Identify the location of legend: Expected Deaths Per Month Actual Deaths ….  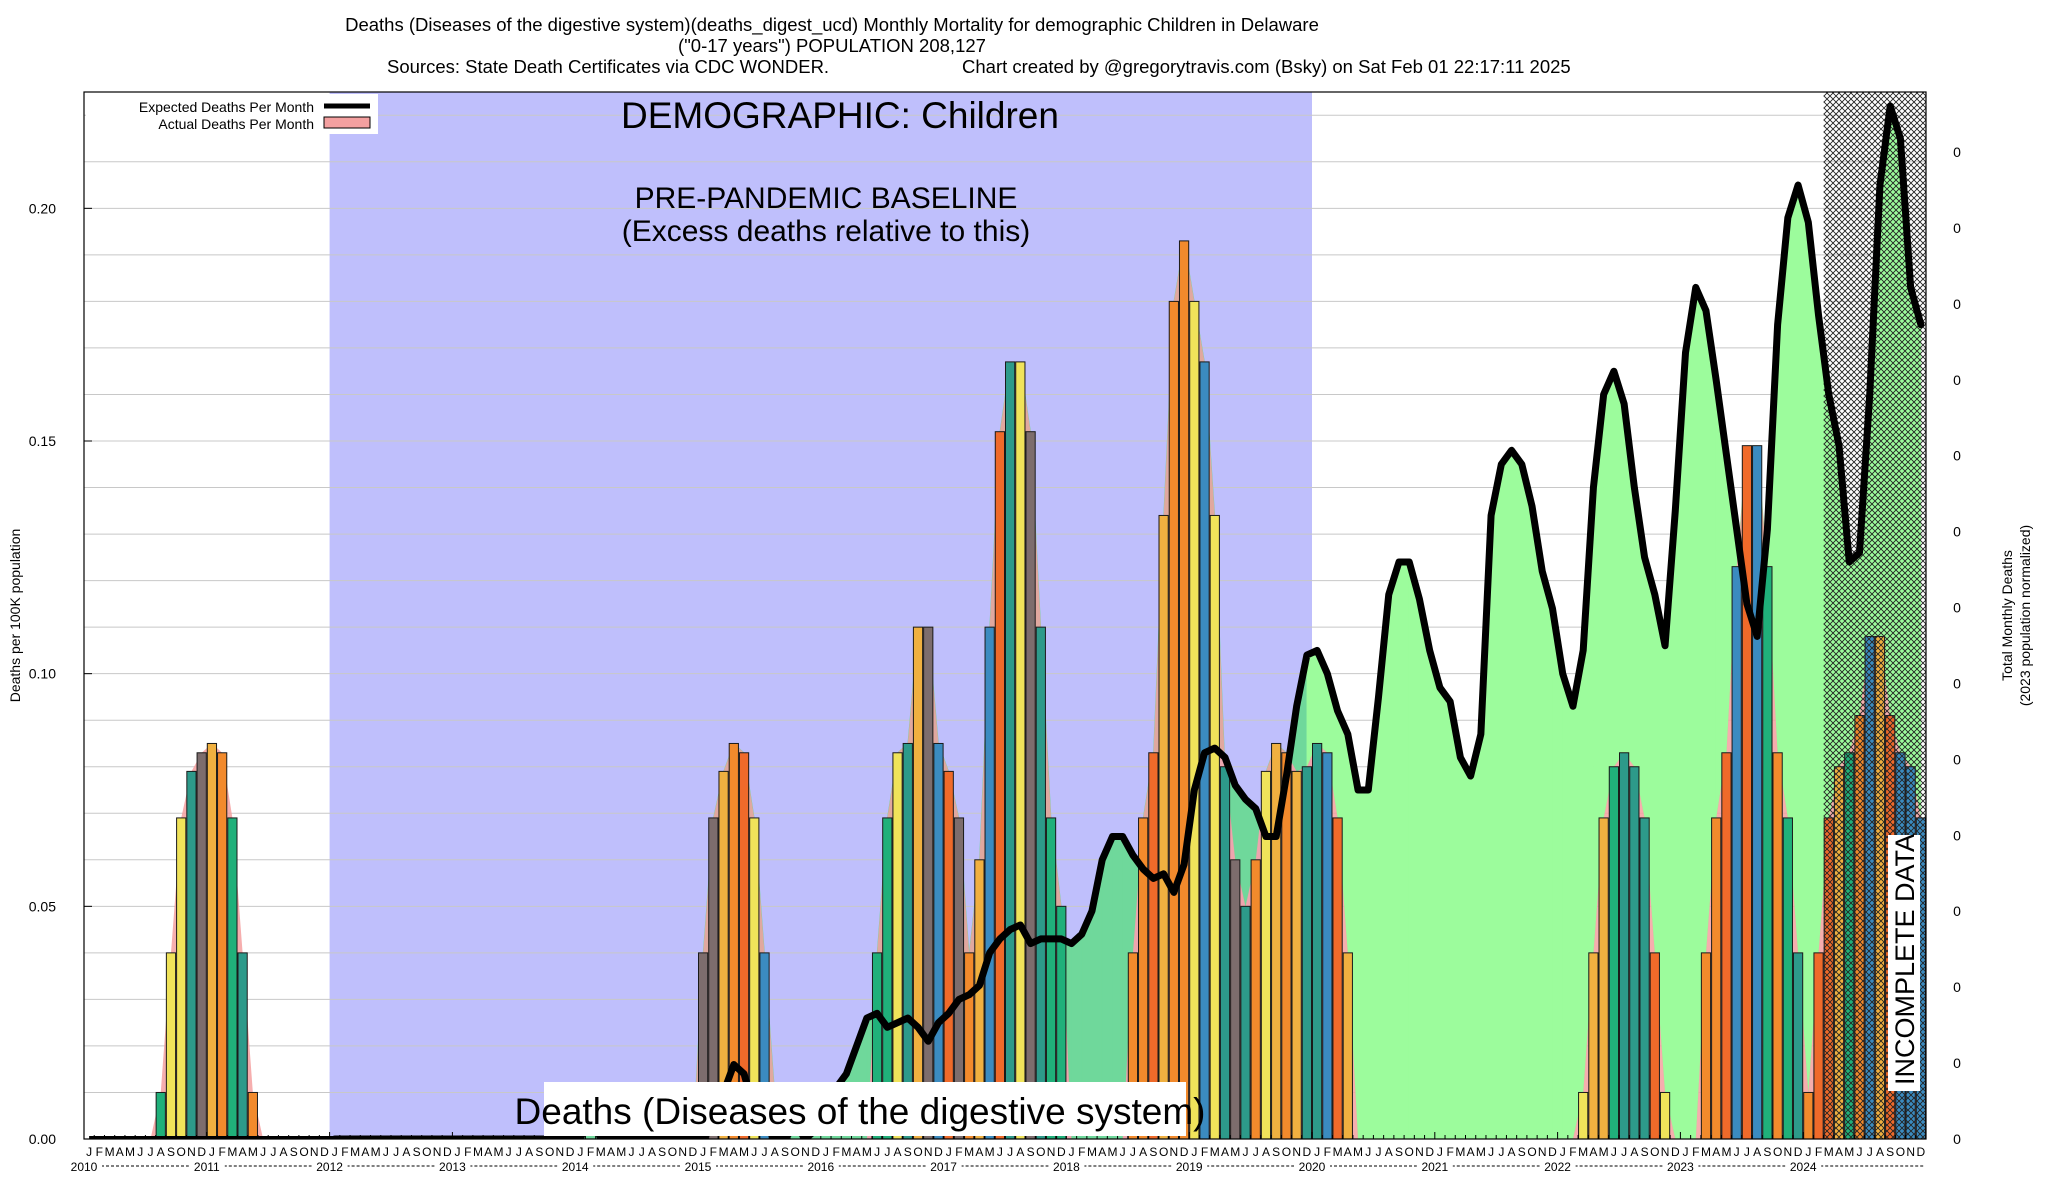
(232, 114).